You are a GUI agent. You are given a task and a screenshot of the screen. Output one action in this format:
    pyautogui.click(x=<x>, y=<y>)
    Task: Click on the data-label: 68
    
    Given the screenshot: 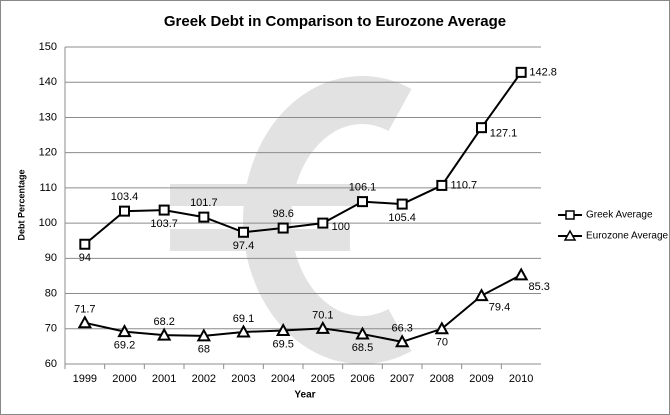 What is the action you would take?
    pyautogui.click(x=204, y=350)
    